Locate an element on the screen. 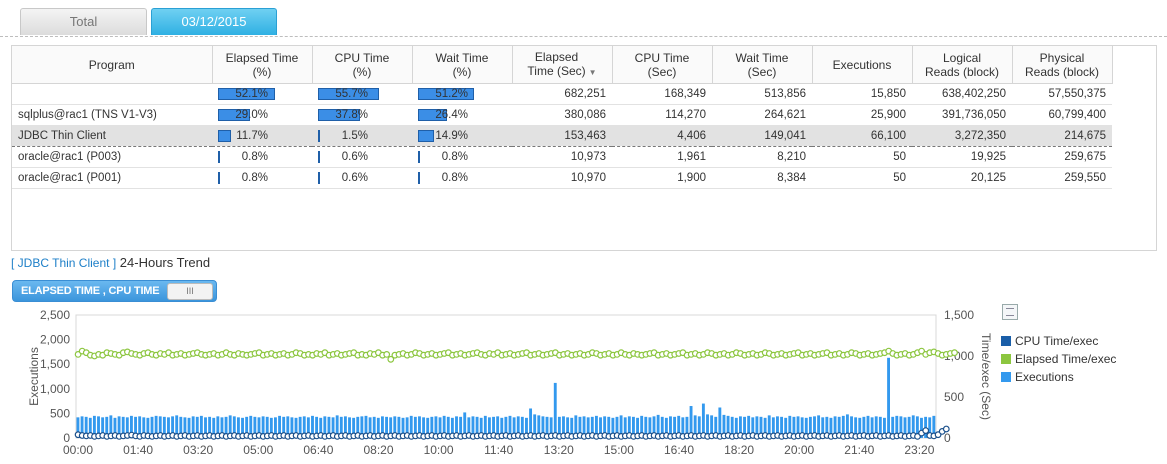 The width and height of the screenshot is (1167, 464). col-cpu-pct: CPU Time (%) is located at coordinates (362, 65).